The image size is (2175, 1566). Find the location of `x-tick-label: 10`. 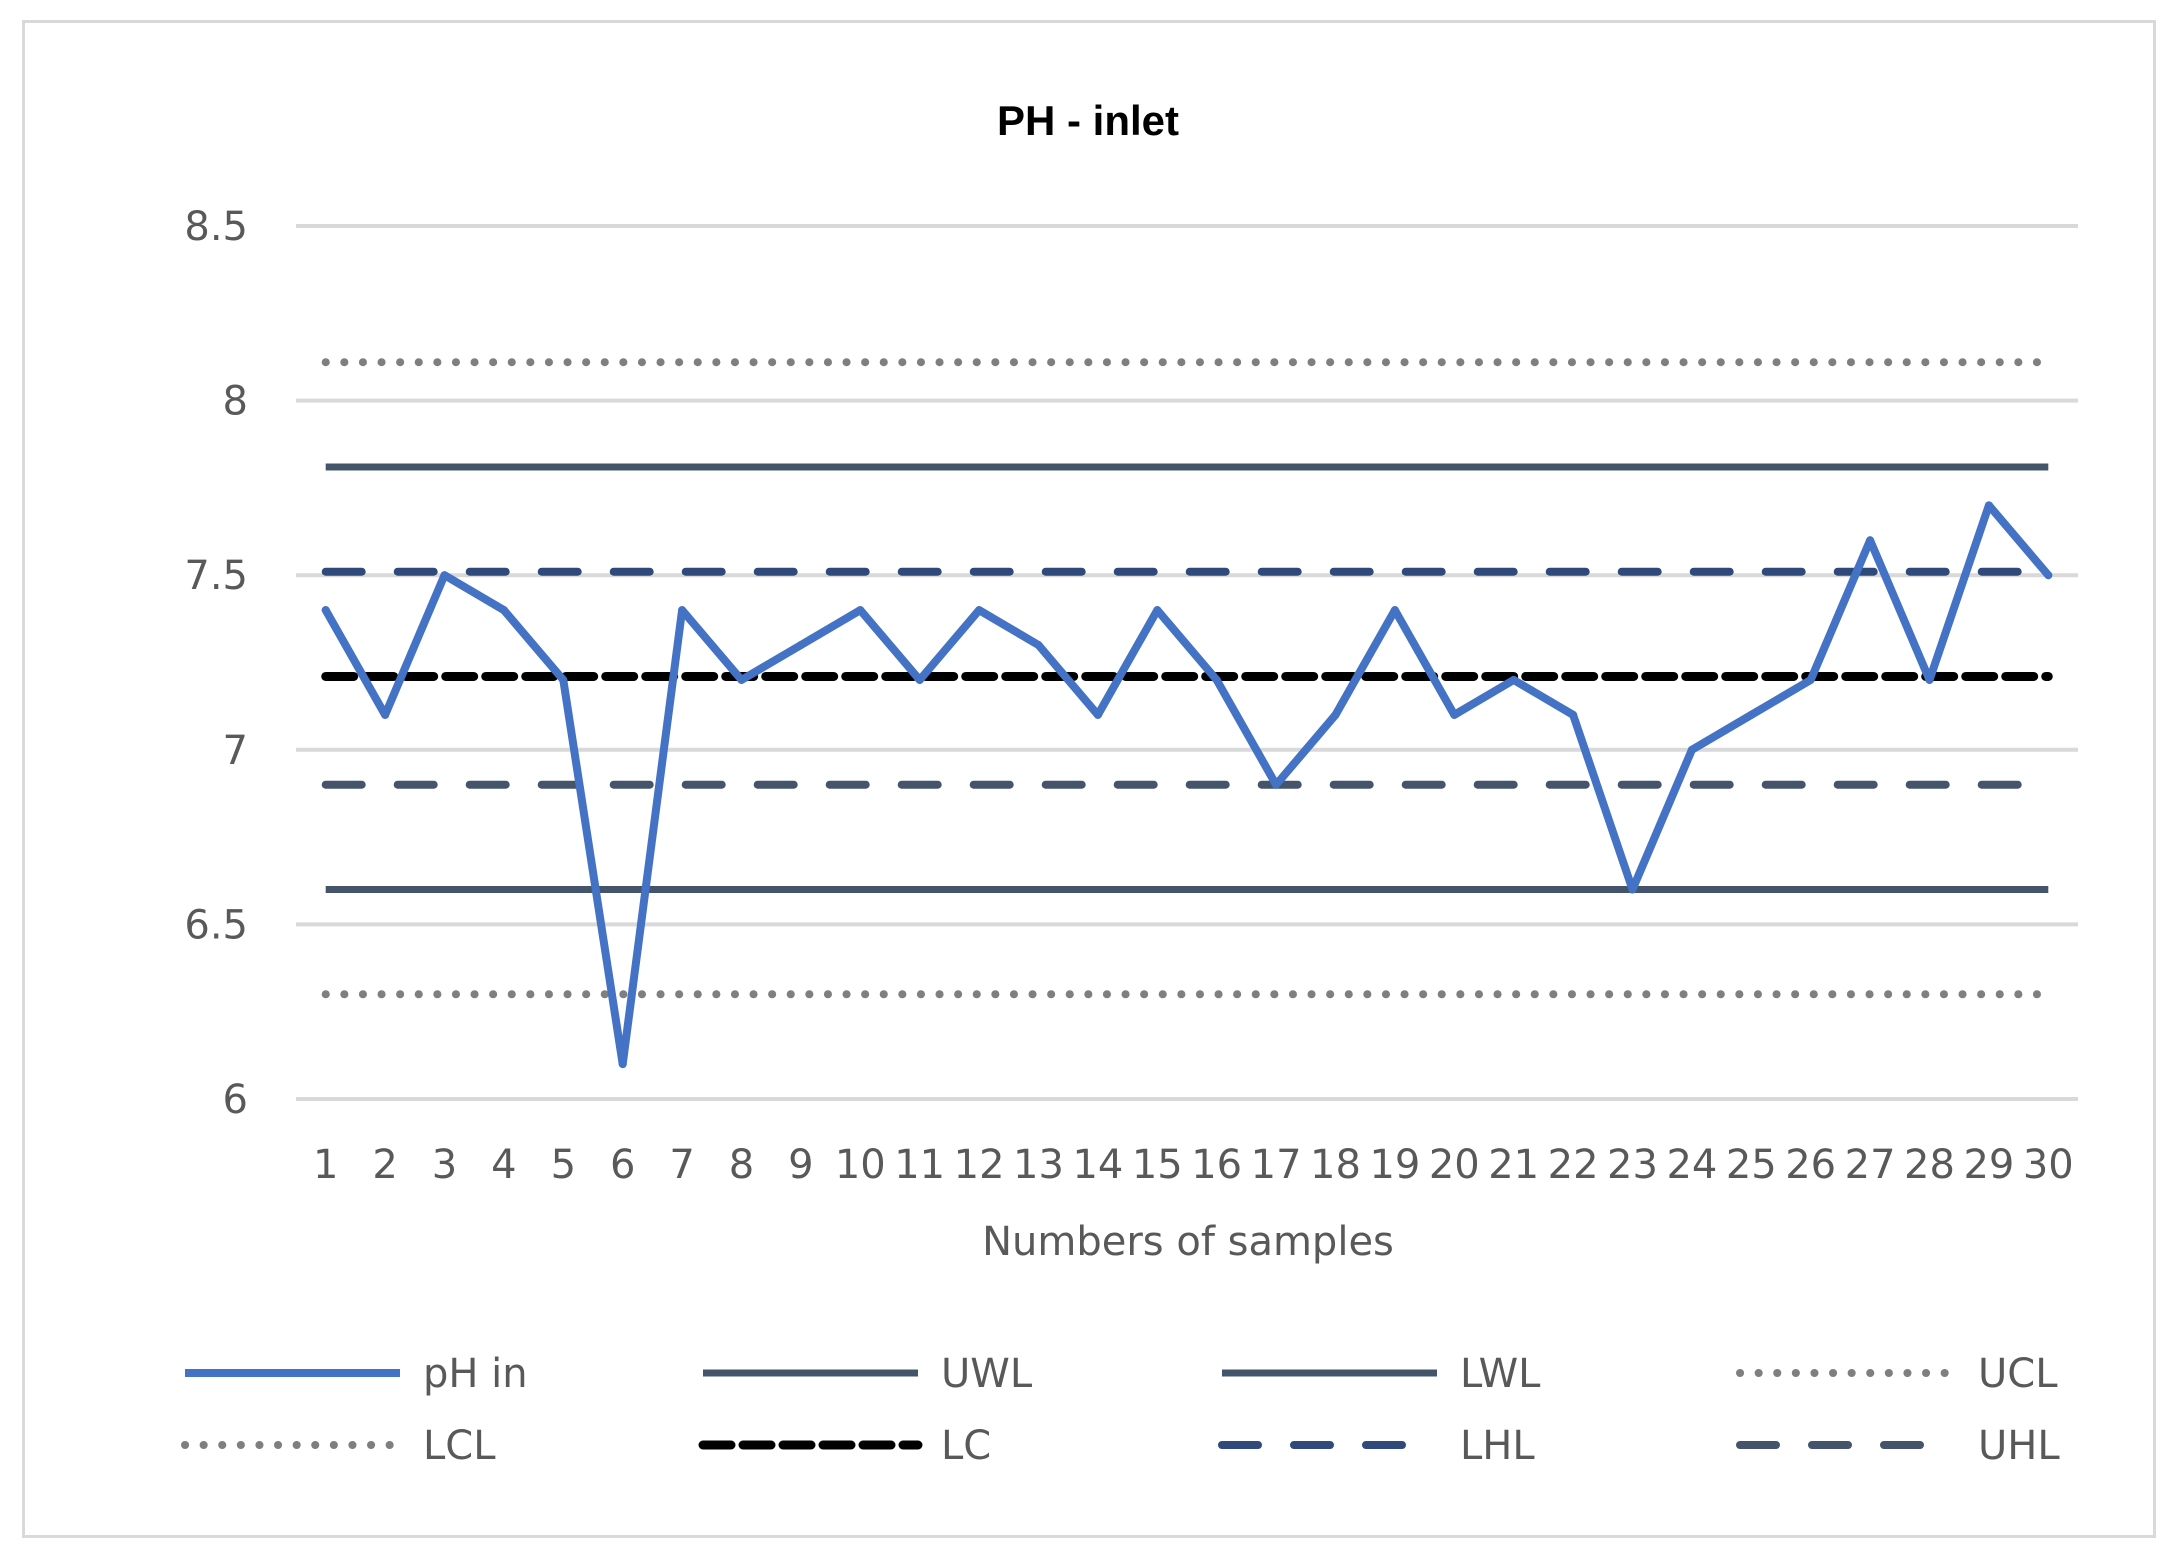

x-tick-label: 10 is located at coordinates (860, 1165).